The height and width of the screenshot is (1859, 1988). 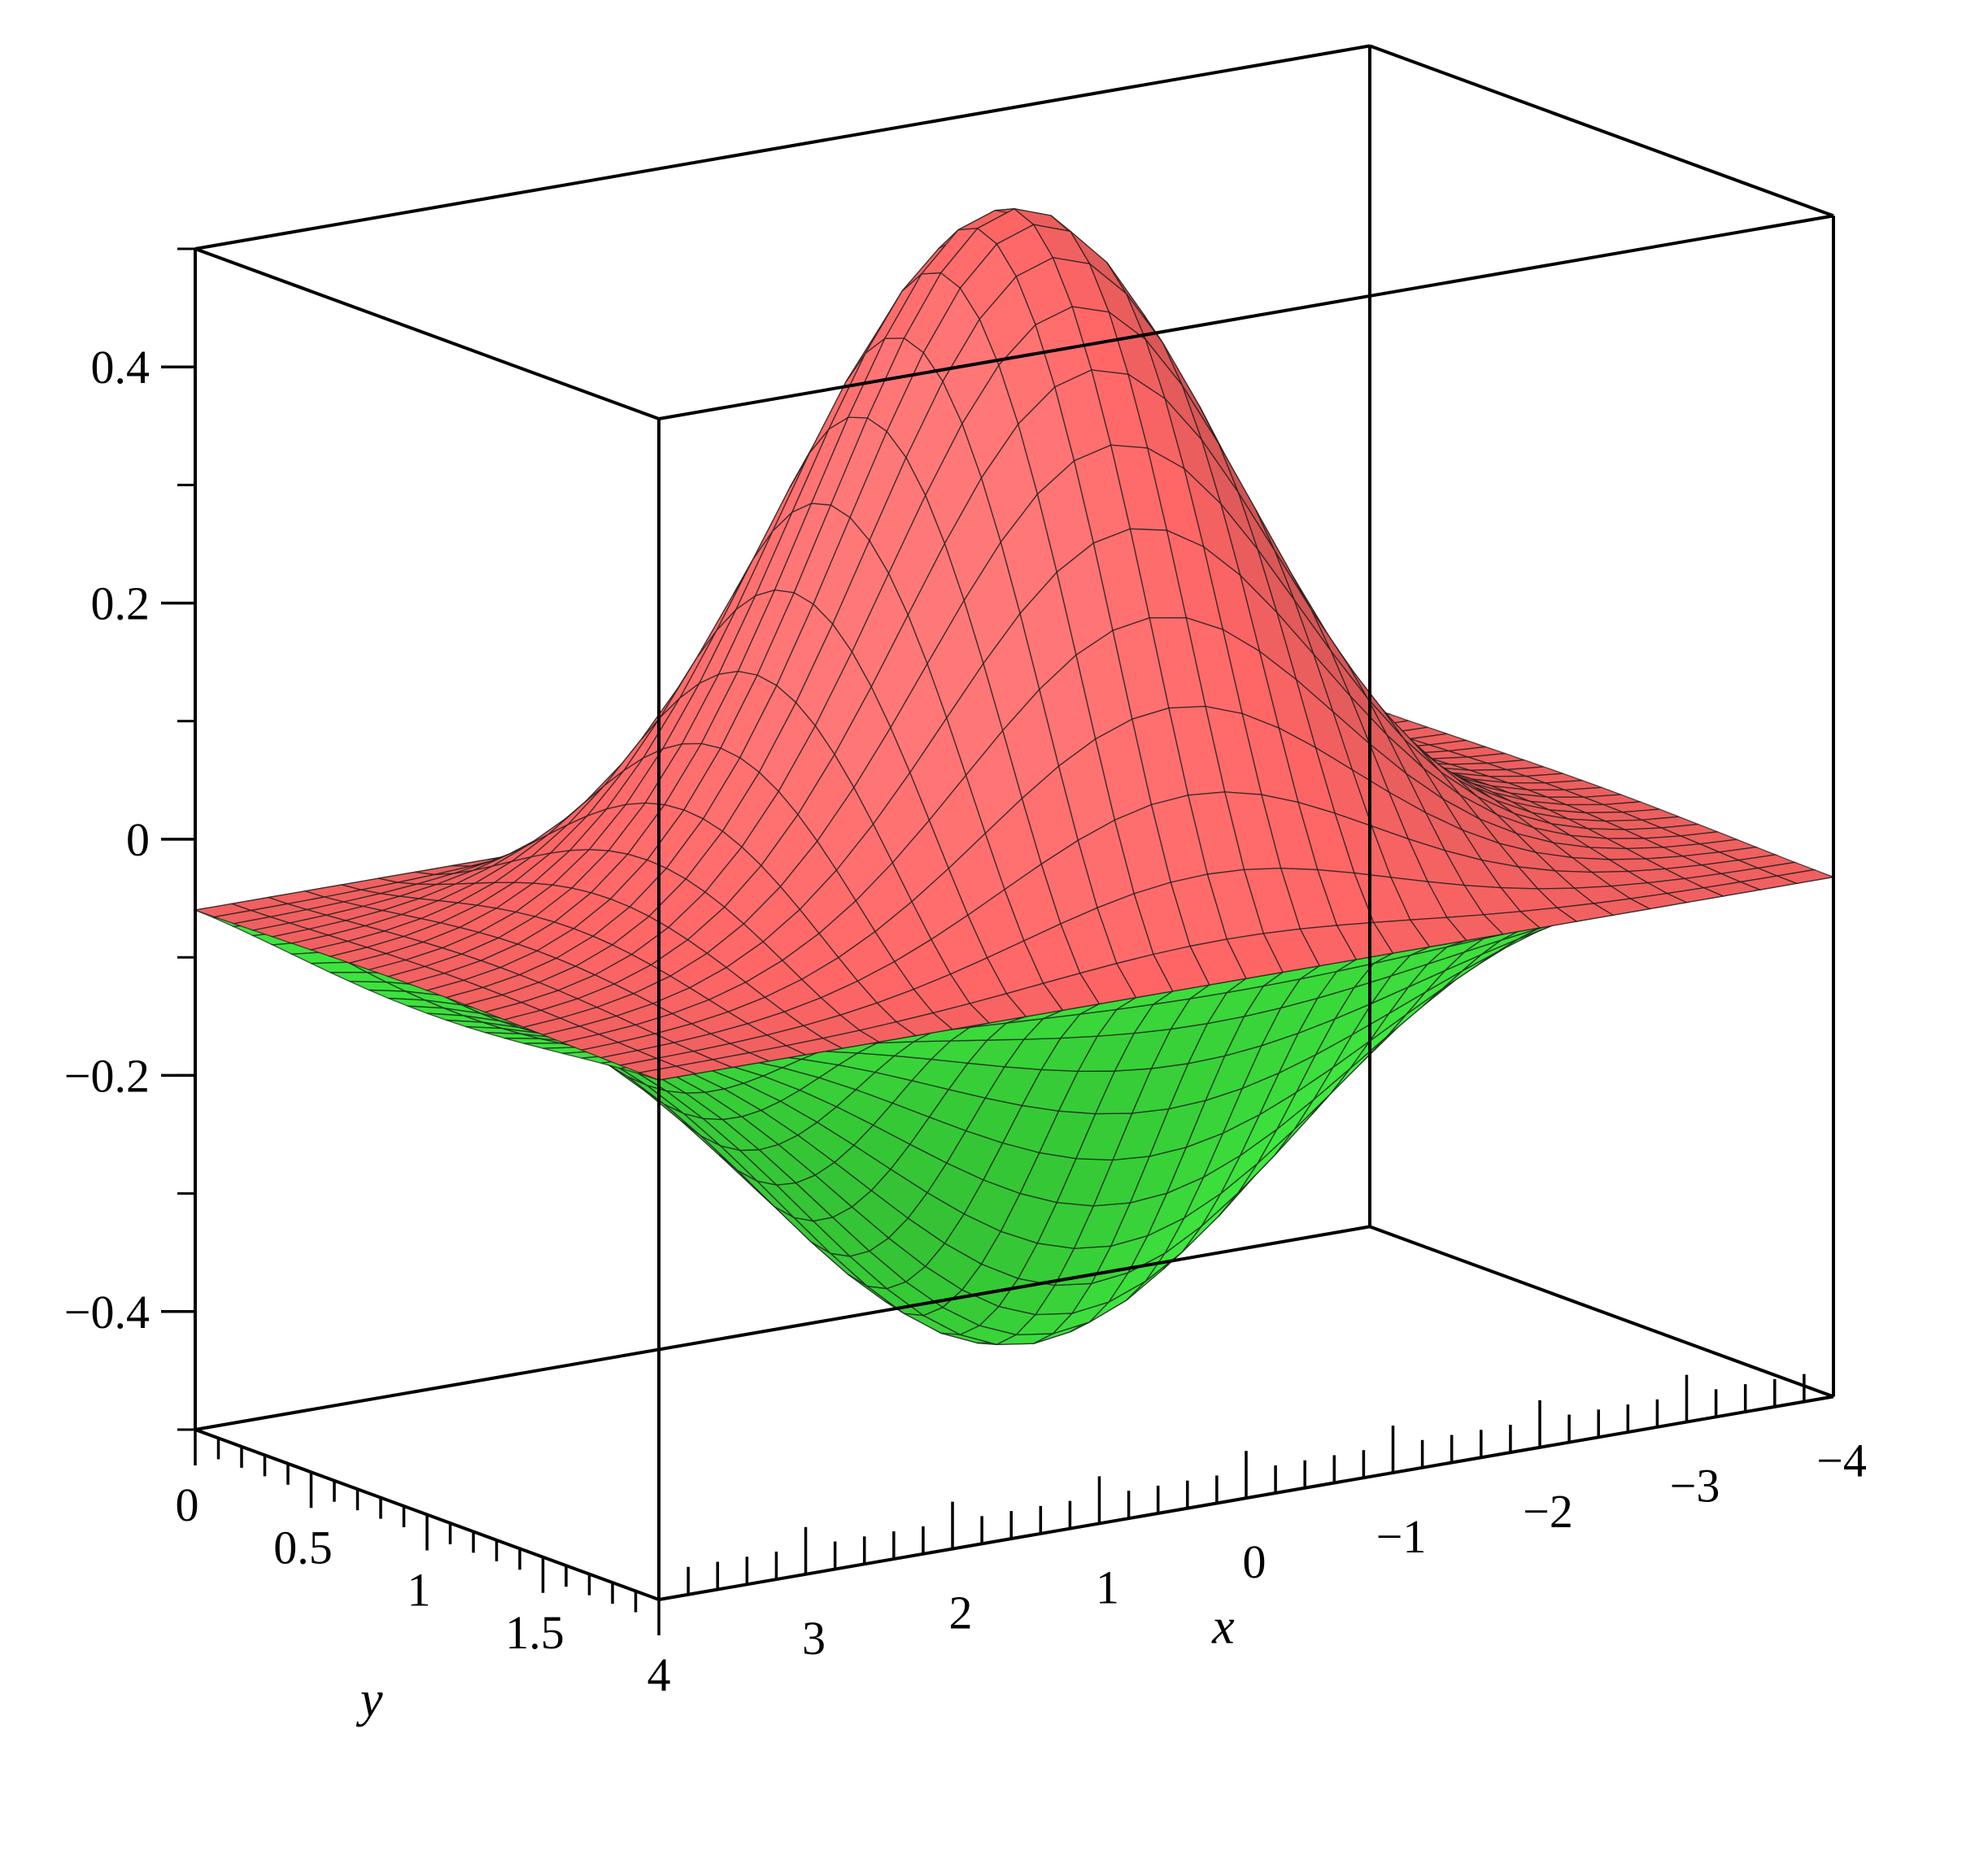 What do you see at coordinates (1107, 1587) in the screenshot?
I see `x-tick-label: 1` at bounding box center [1107, 1587].